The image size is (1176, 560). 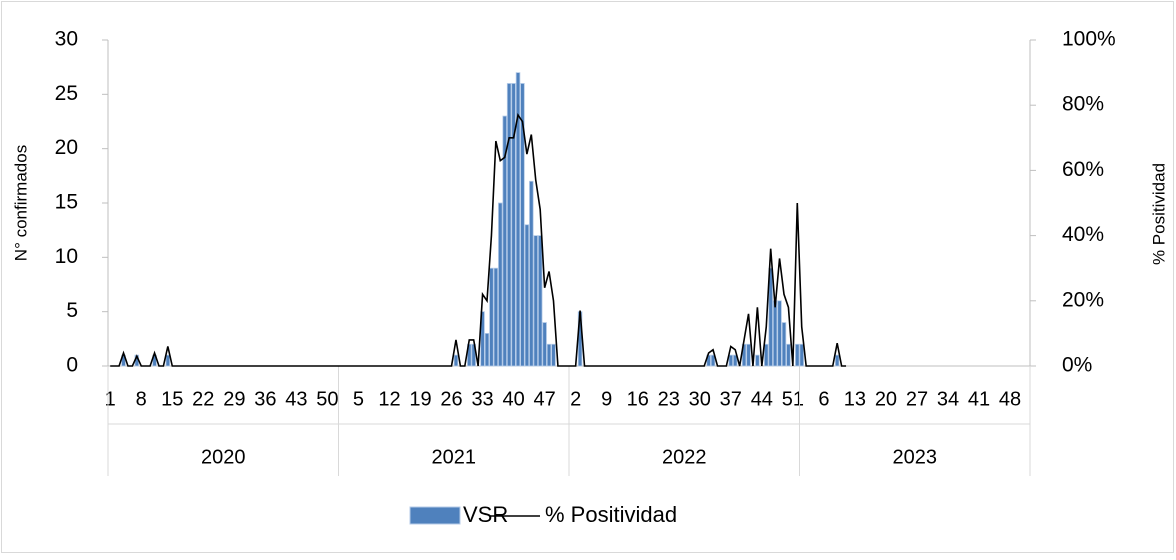 I want to click on group-label: 2023, so click(x=915, y=457).